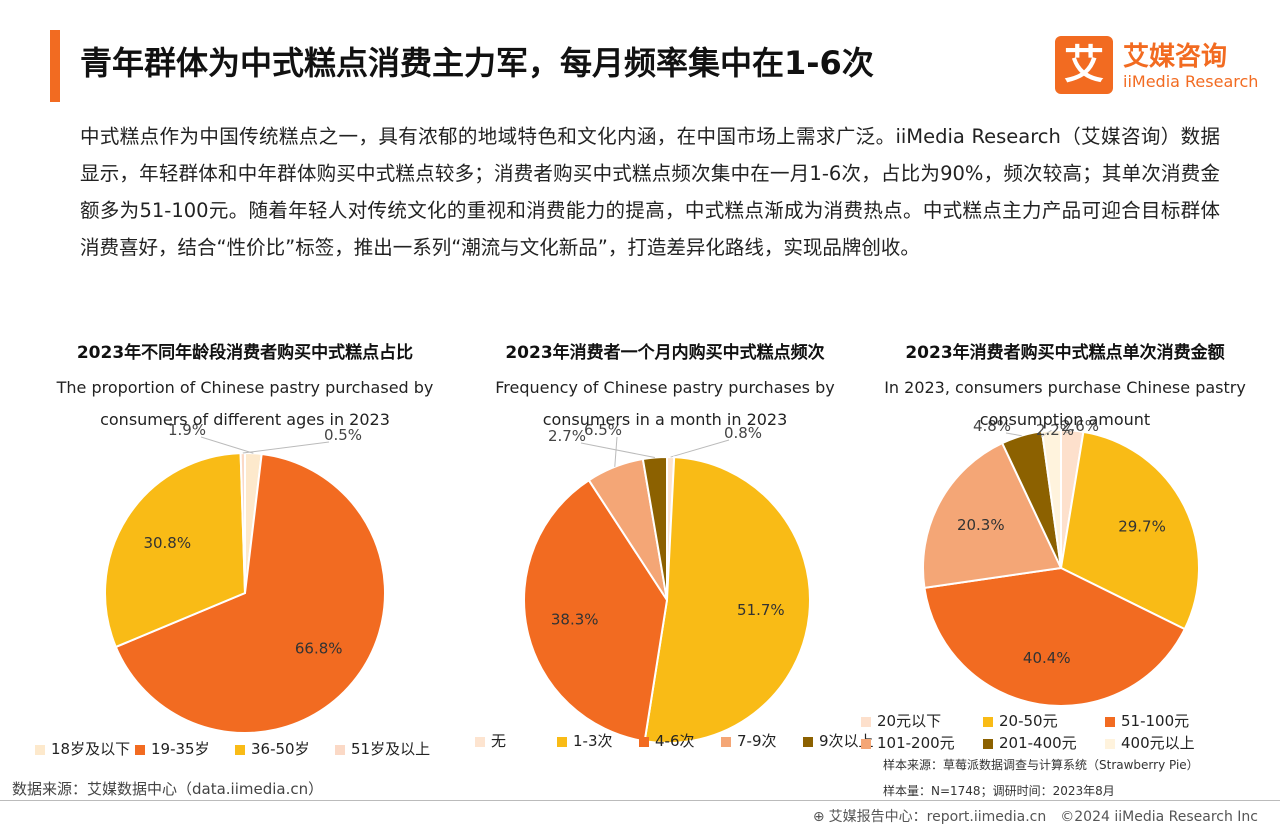 The height and width of the screenshot is (832, 1280). I want to click on legend-item: 51岁及以上, so click(382, 748).